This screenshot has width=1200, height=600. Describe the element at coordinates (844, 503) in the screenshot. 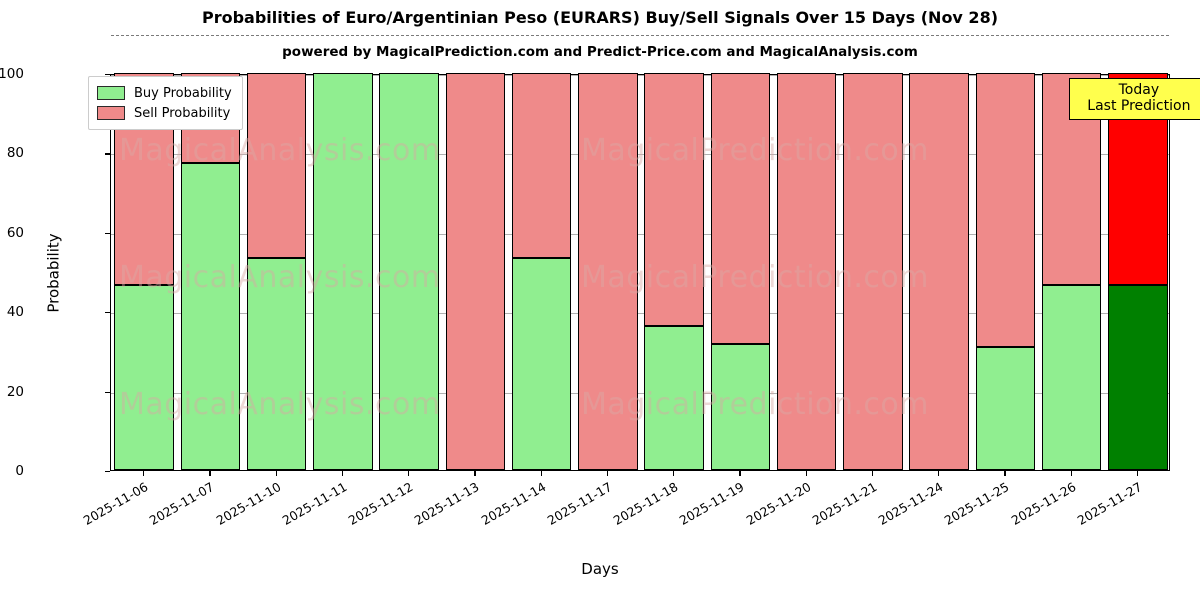

I see `x-tick-label-2025-11-21: 2025-11-21` at that location.